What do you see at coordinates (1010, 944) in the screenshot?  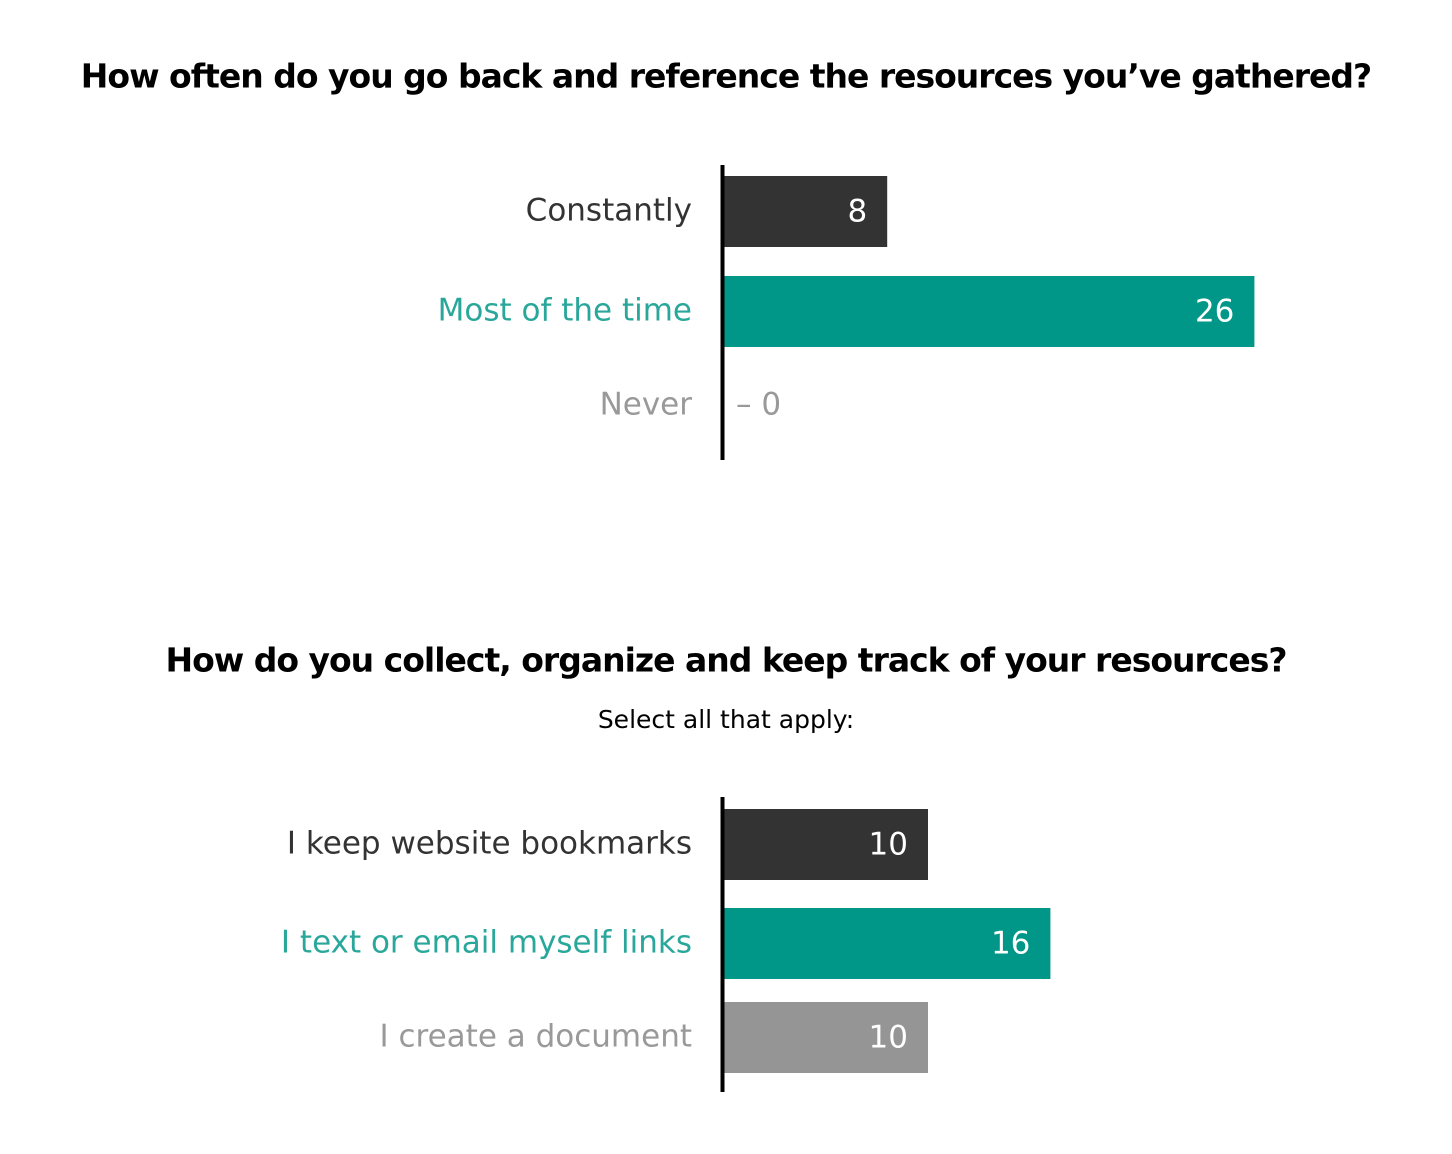 I see `value-label: 16` at bounding box center [1010, 944].